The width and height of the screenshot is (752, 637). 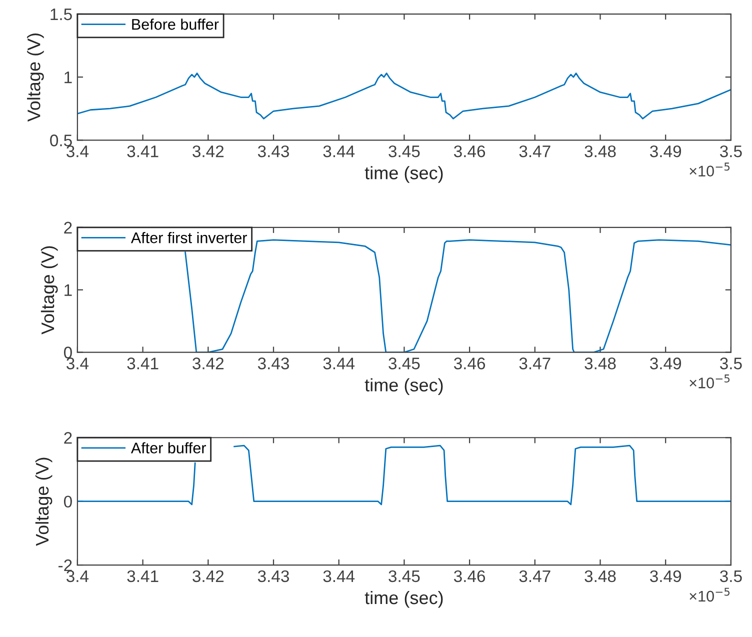 What do you see at coordinates (175, 24) in the screenshot?
I see `legend-label: Before buffer` at bounding box center [175, 24].